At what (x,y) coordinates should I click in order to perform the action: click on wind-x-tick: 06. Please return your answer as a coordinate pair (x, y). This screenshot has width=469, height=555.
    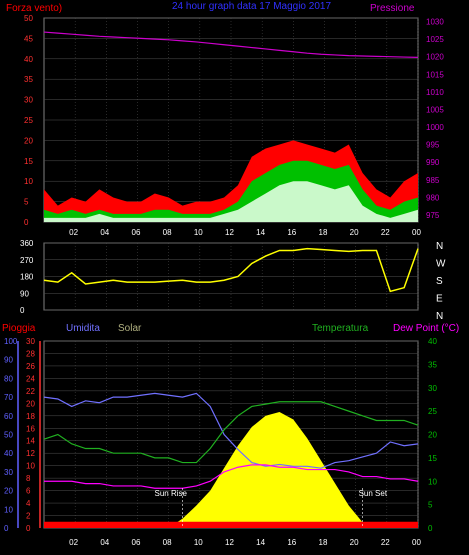
    Looking at the image, I should click on (136, 232).